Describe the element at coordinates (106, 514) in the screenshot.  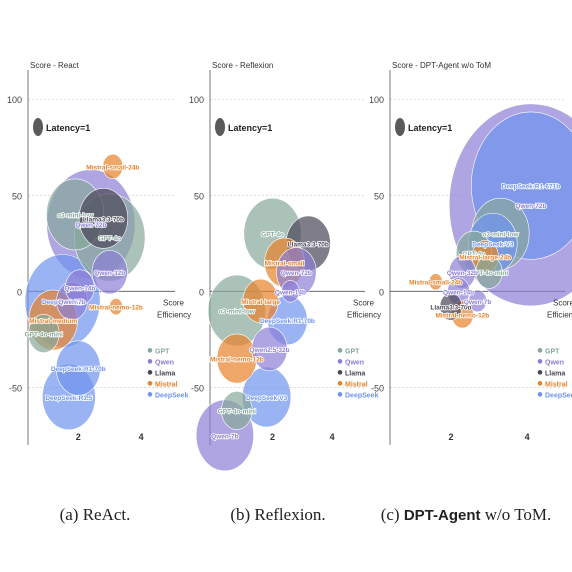
I see `caption-a-text: ReAct.` at that location.